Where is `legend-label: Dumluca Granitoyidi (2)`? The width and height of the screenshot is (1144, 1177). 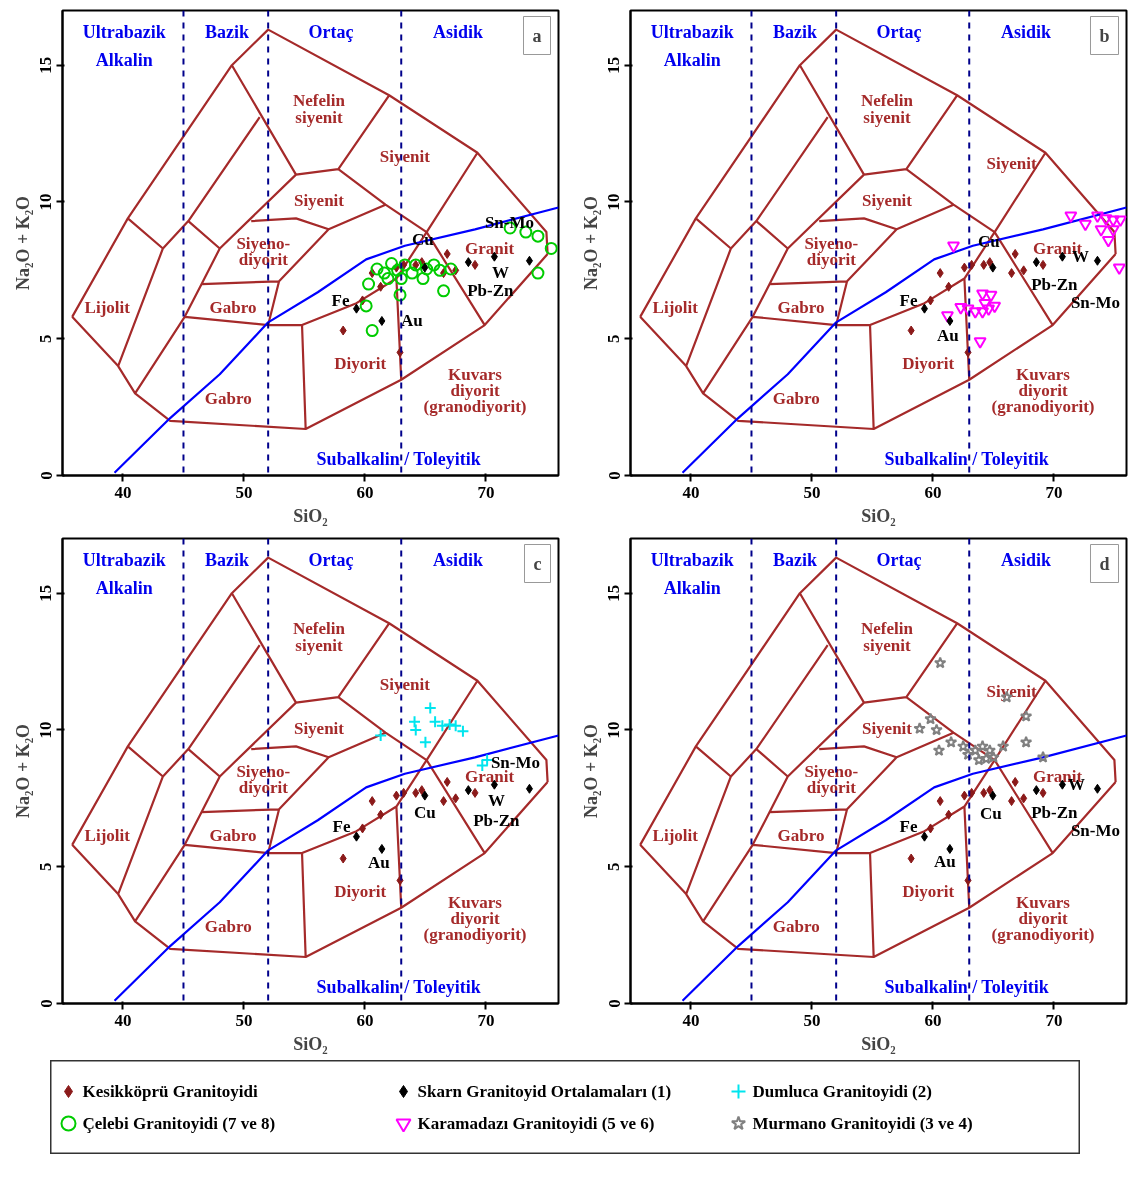 legend-label: Dumluca Granitoyidi (2) is located at coordinates (842, 1091).